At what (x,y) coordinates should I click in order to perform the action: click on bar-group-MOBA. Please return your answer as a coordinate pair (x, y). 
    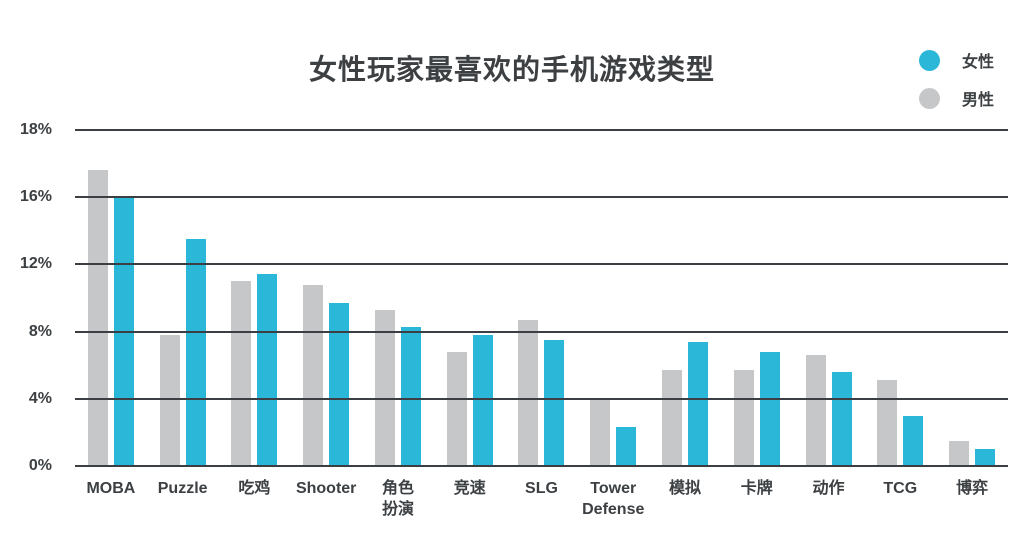
    Looking at the image, I should click on (111, 298).